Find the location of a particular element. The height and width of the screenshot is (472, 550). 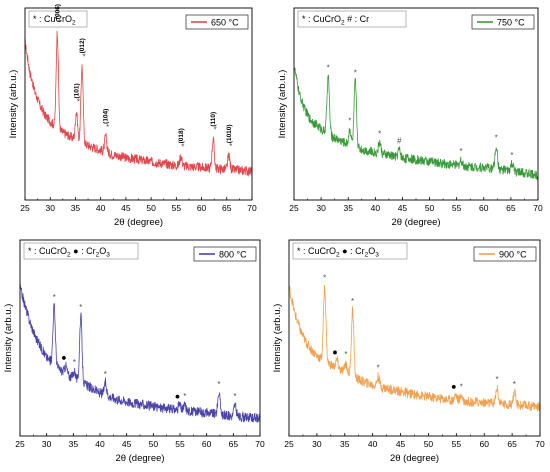

legend-series-label: 900 °C is located at coordinates (513, 255).